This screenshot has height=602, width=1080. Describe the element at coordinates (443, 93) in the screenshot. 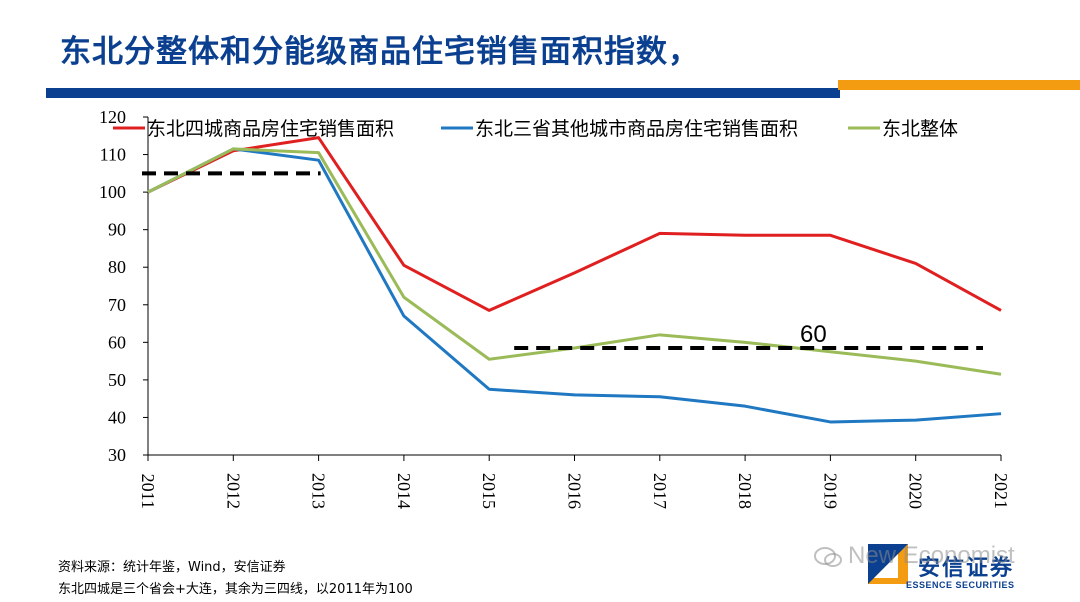

I see `title-underline-blue` at that location.